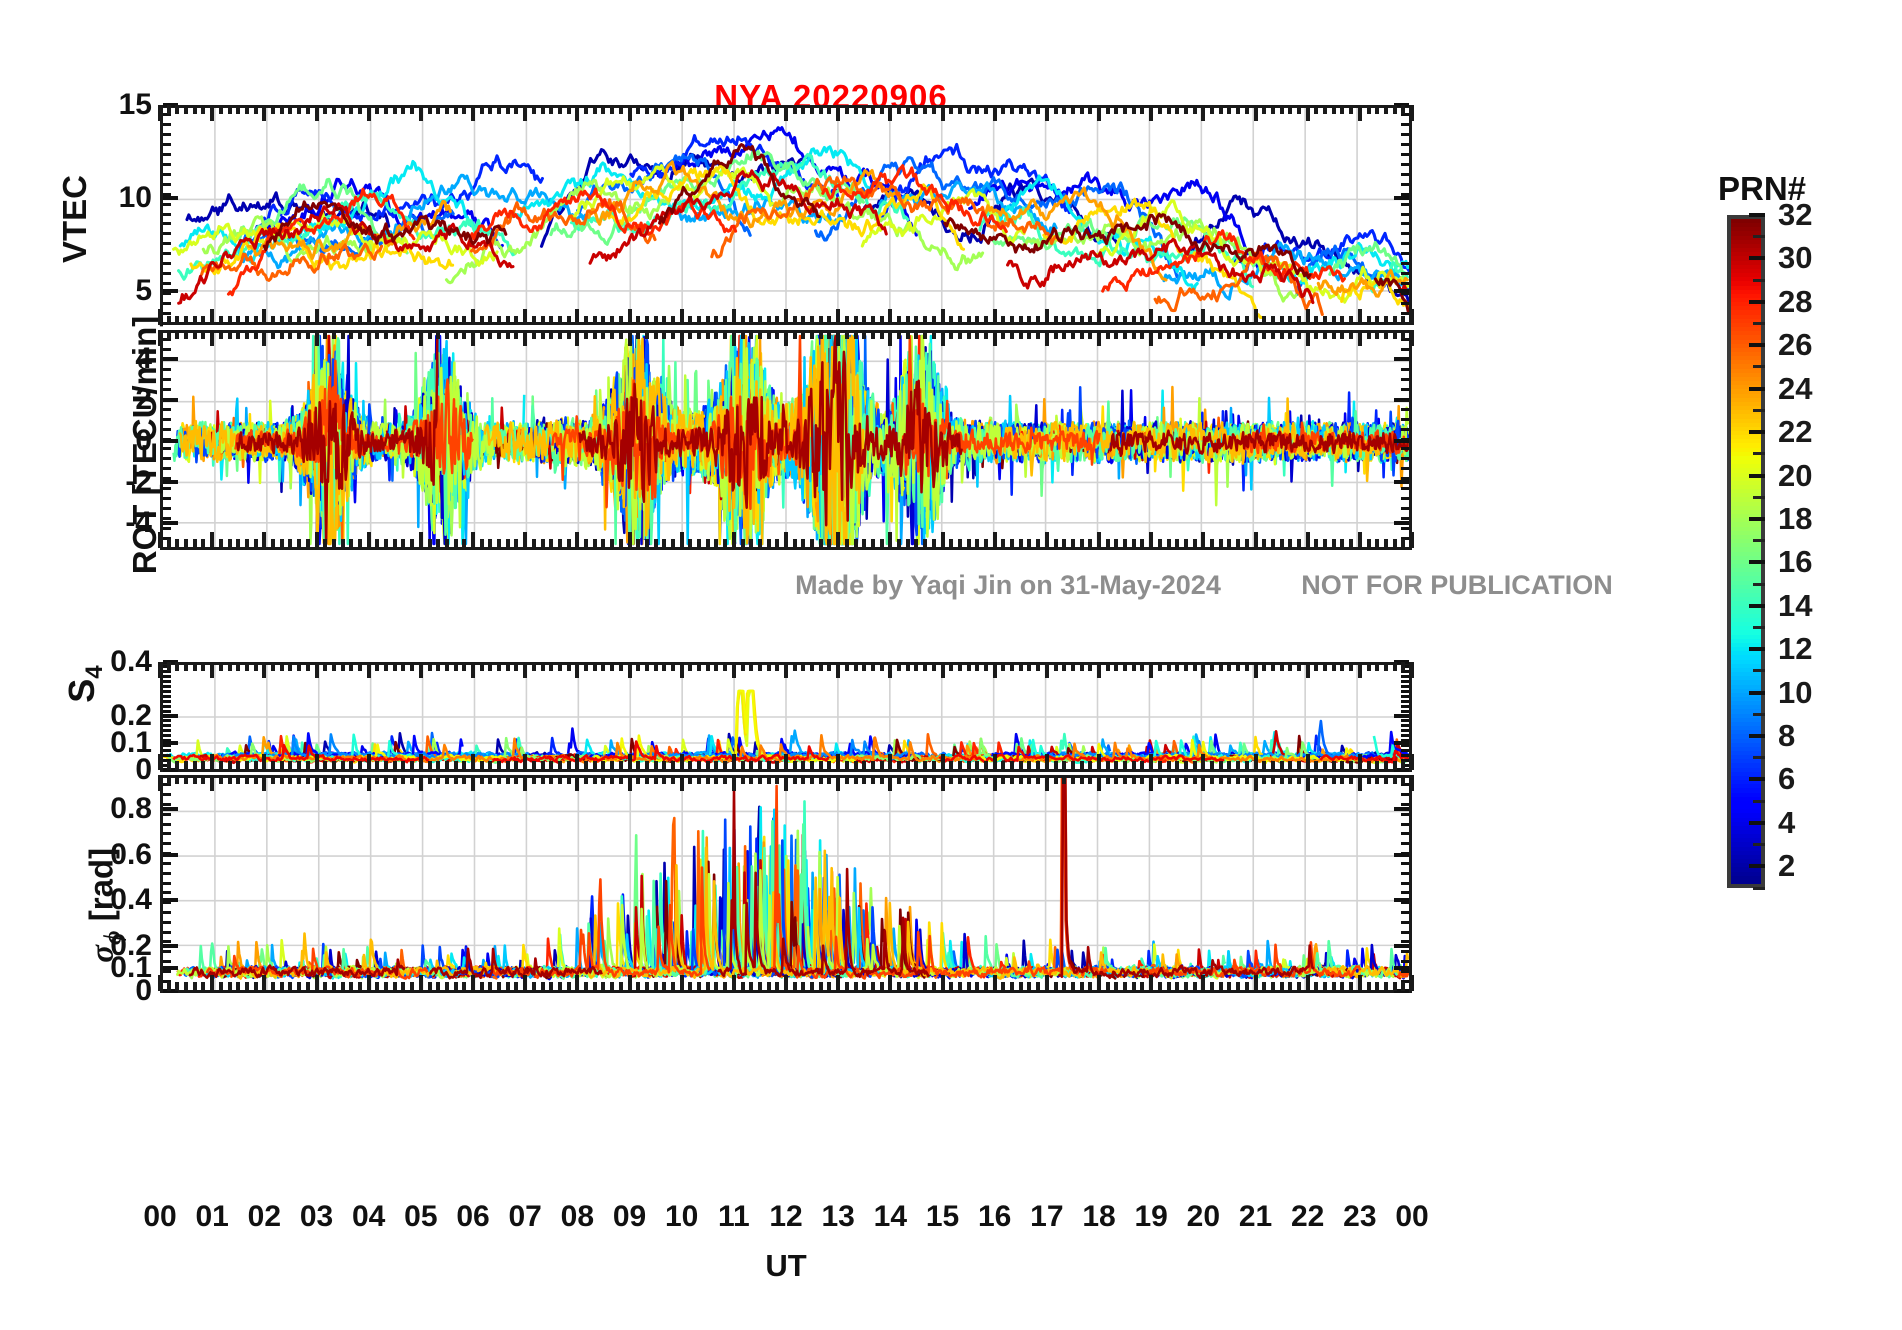 The width and height of the screenshot is (1902, 1330). I want to click on x-tick-label: 01, so click(212, 1216).